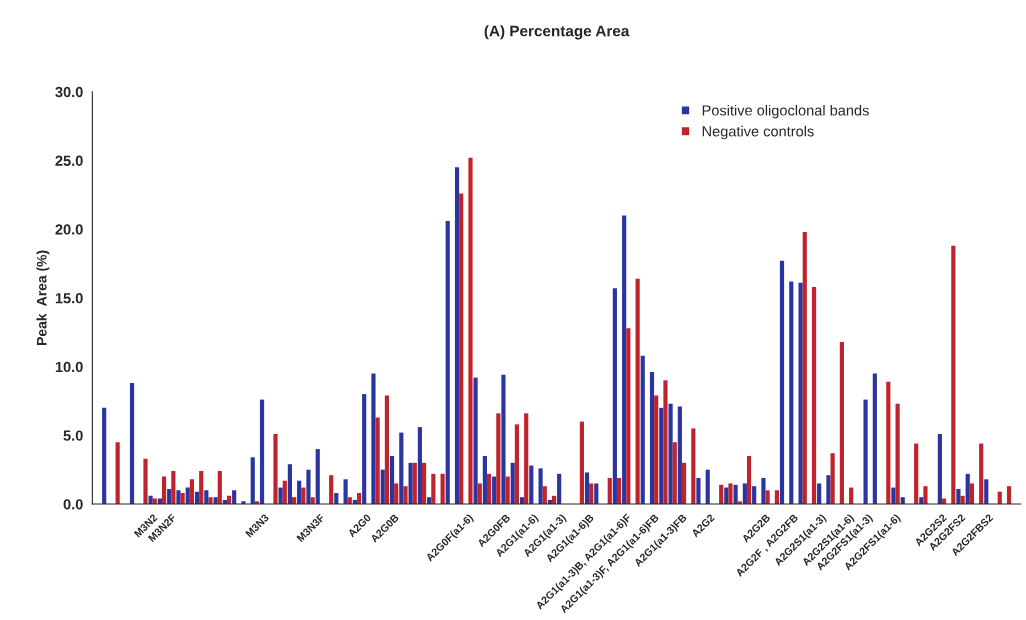 The height and width of the screenshot is (620, 1026). What do you see at coordinates (69, 160) in the screenshot?
I see `y-tick-label: 25.0` at bounding box center [69, 160].